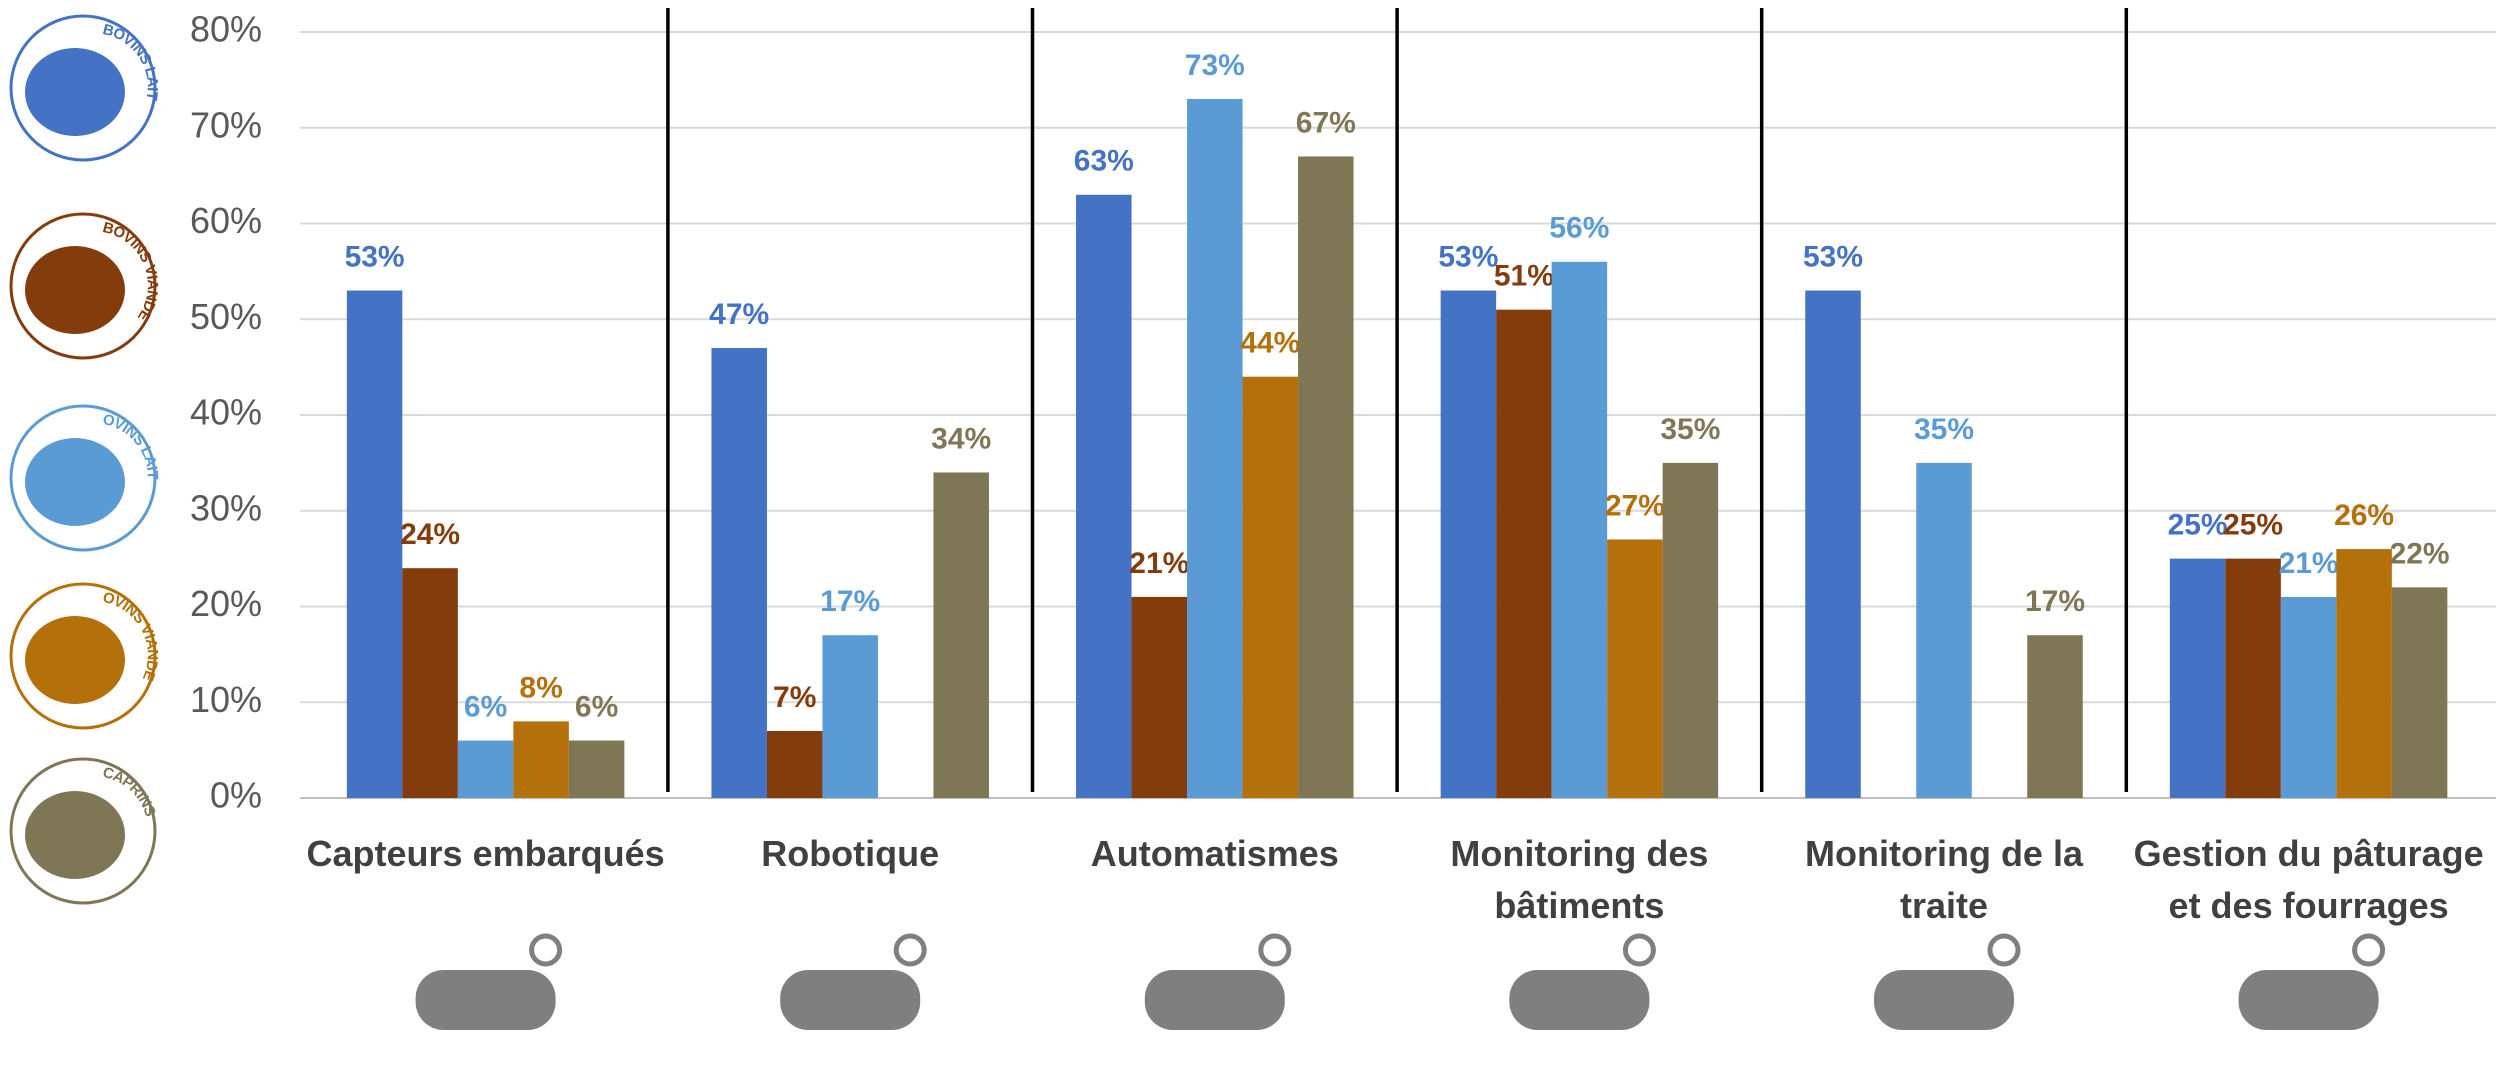 The image size is (2496, 1072). I want to click on legend-item: OVINS LAIT, so click(85, 478).